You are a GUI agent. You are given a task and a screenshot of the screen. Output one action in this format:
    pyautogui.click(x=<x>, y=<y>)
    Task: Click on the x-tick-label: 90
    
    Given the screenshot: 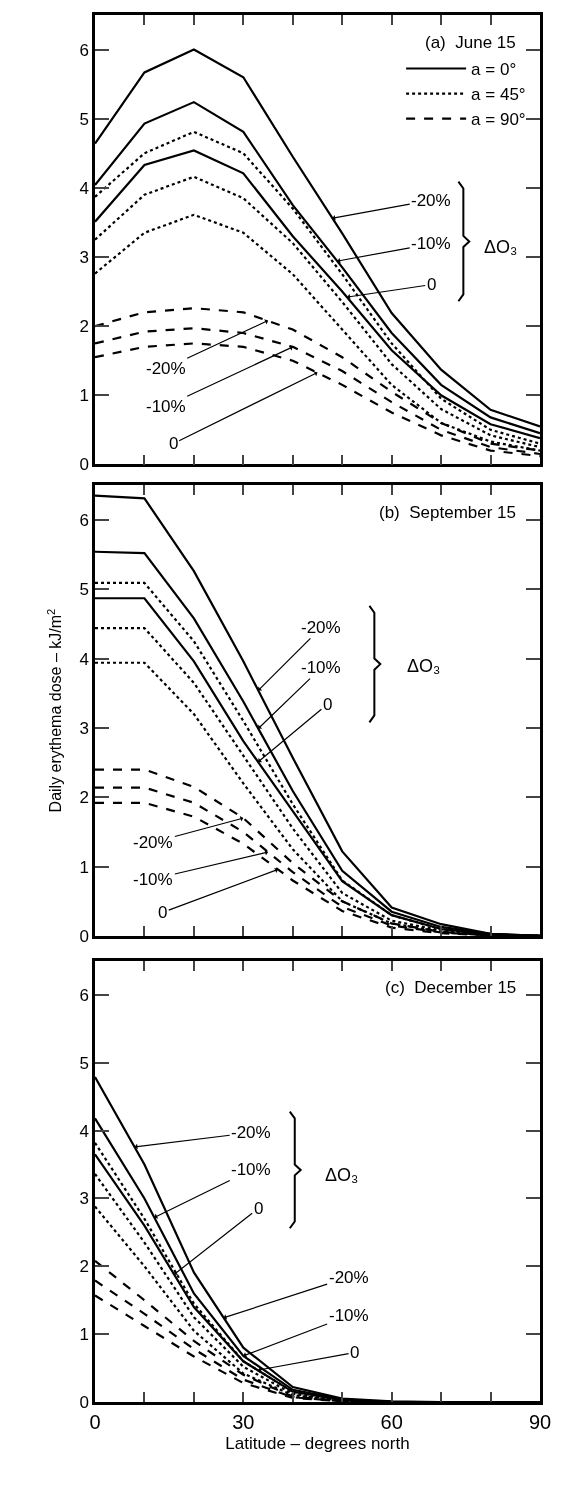 What is the action you would take?
    pyautogui.click(x=540, y=1421)
    